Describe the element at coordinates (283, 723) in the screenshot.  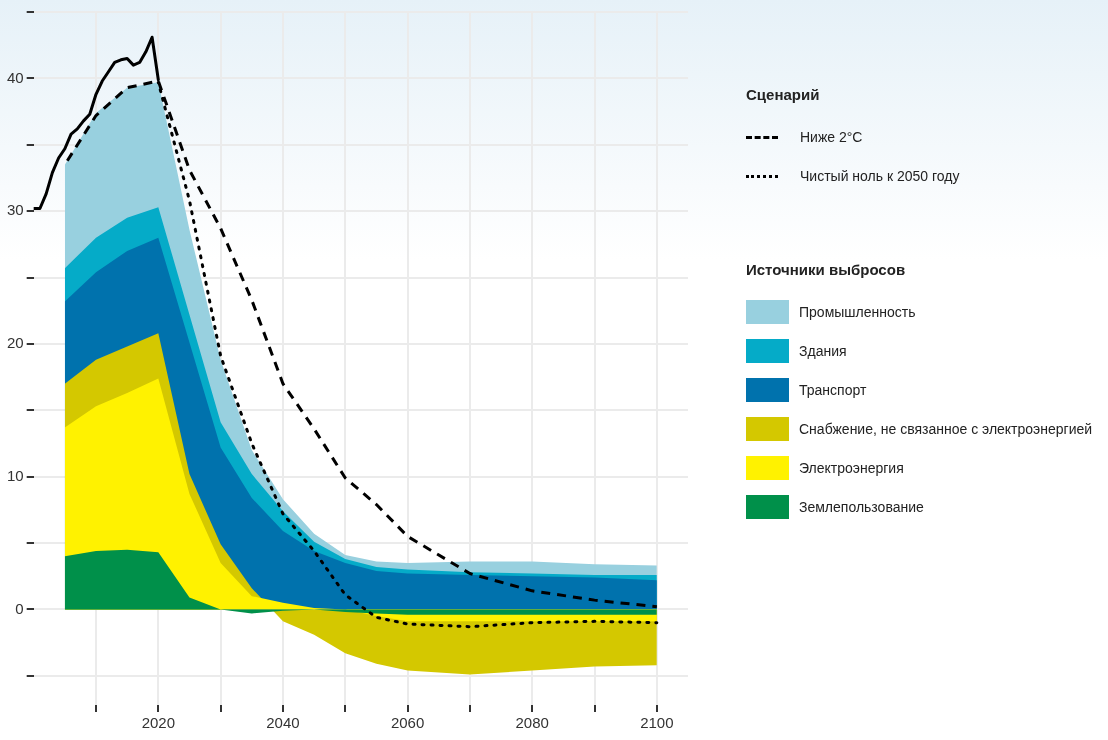
I see `x-tick-label: 2040` at that location.